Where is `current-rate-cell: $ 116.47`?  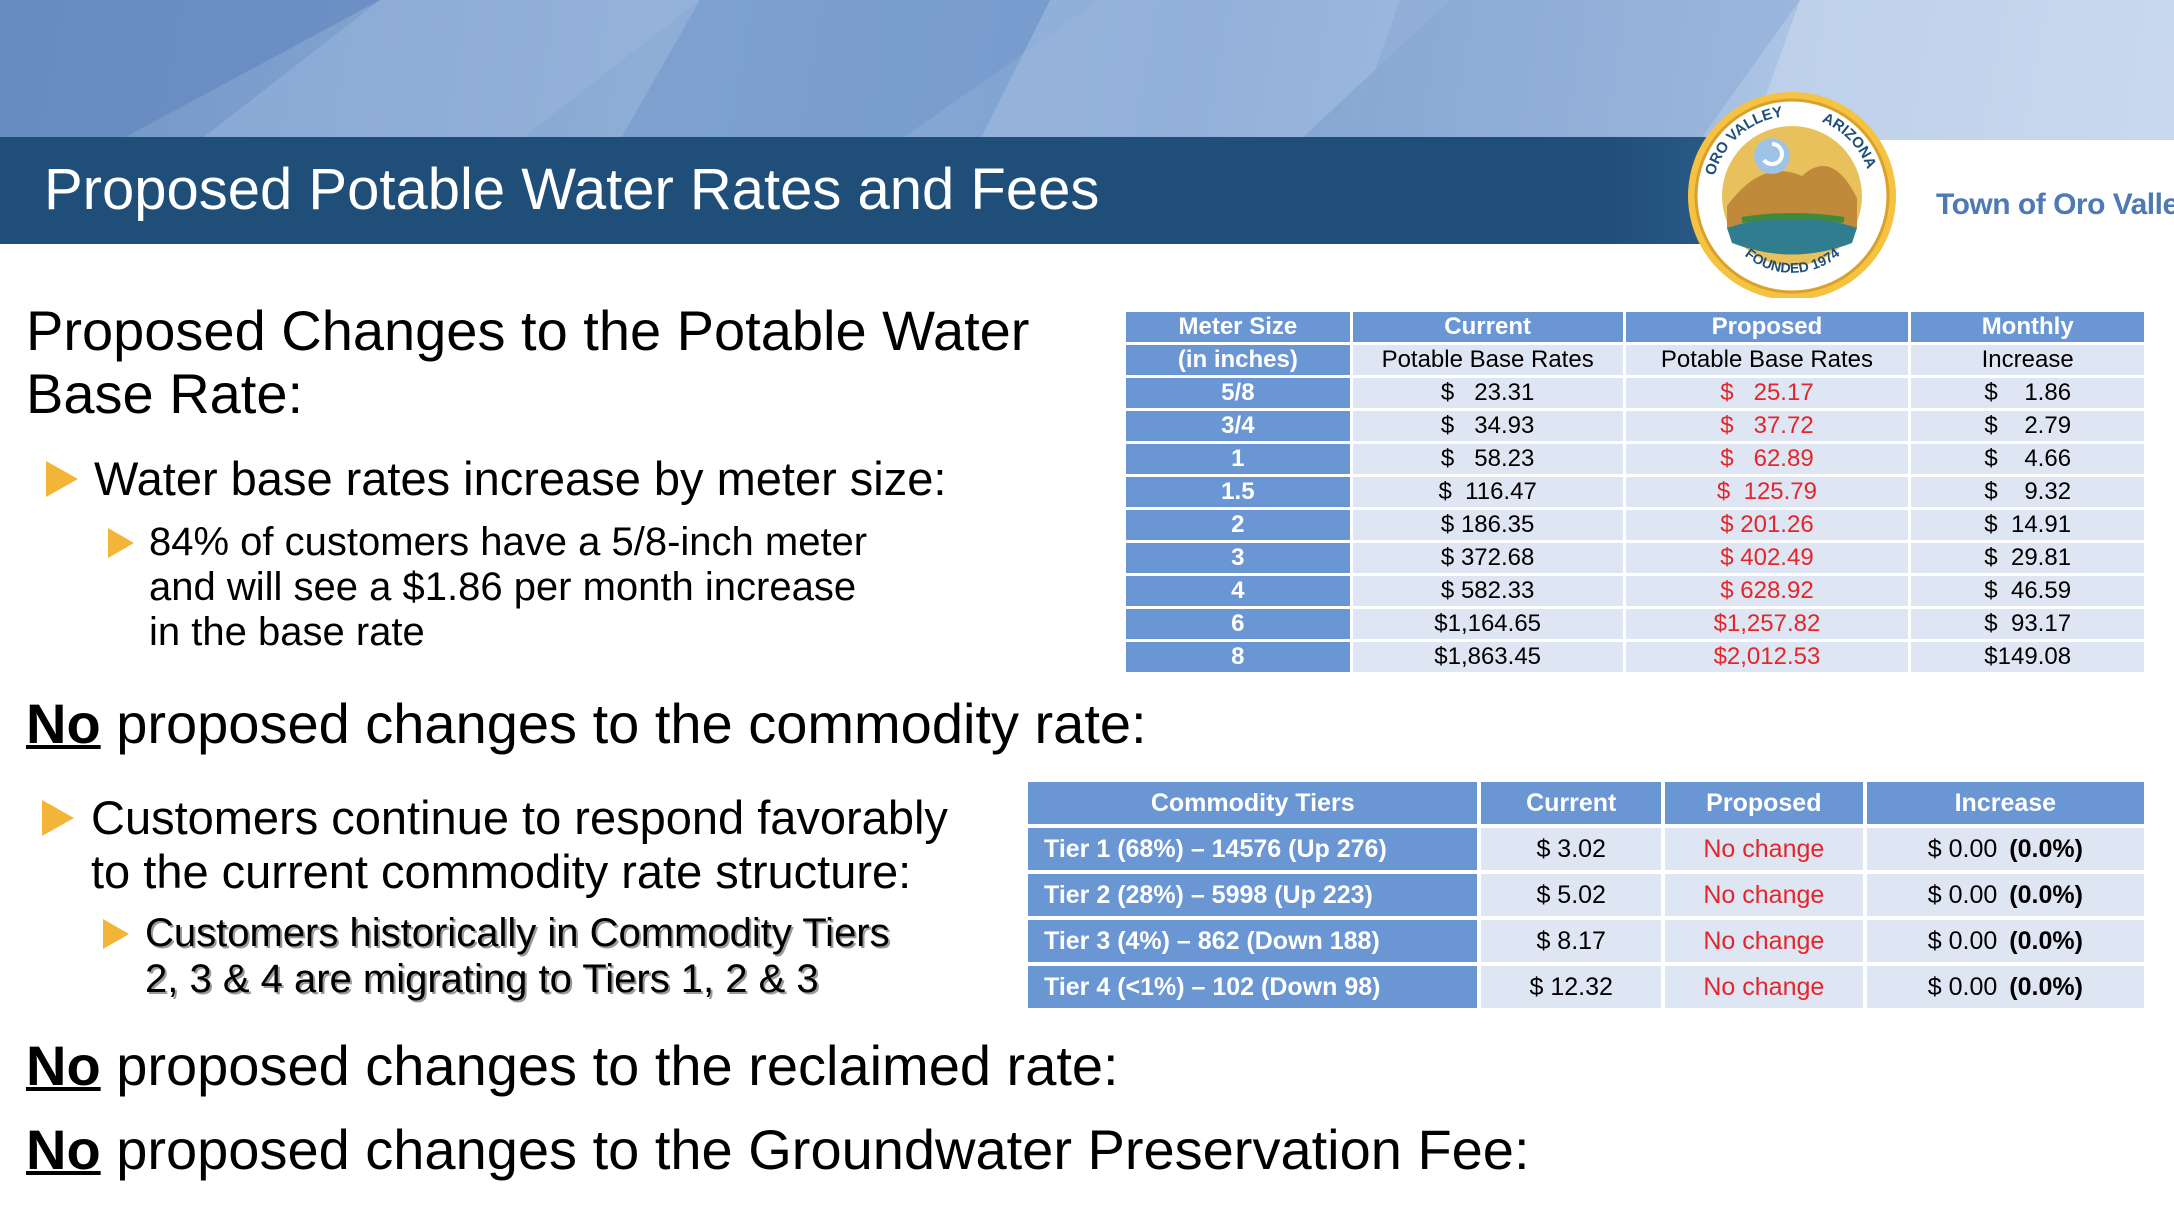 current-rate-cell: $ 116.47 is located at coordinates (1487, 492).